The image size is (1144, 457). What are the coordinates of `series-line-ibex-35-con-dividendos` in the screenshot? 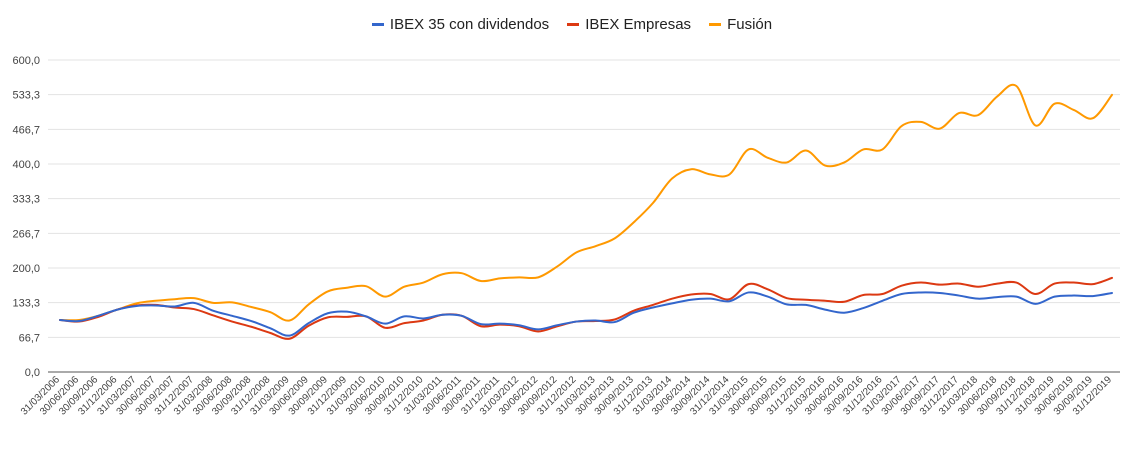 It's located at (586, 314).